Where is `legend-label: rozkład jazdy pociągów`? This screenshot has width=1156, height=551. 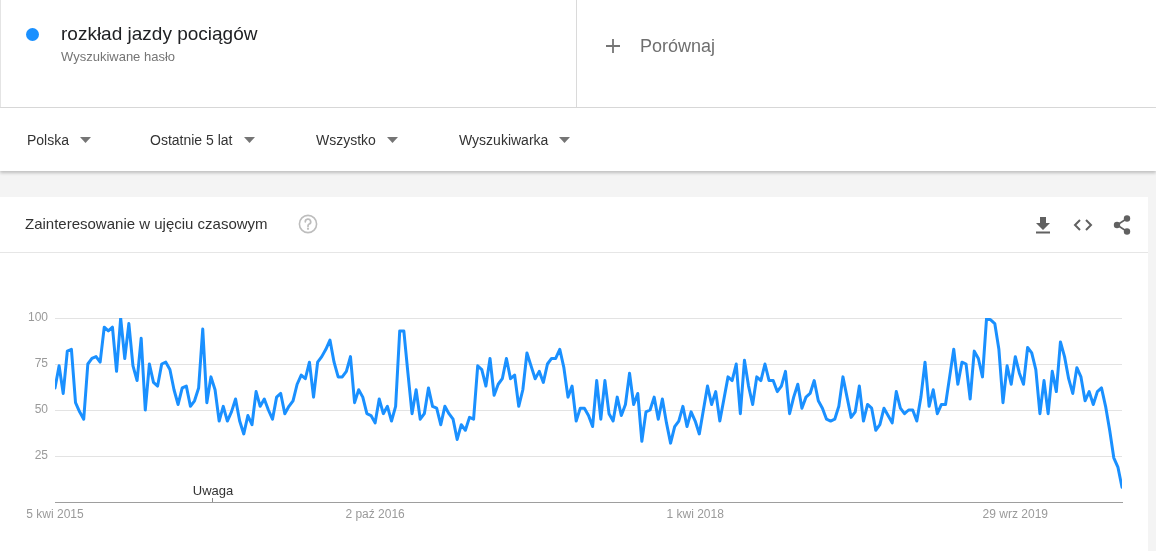
legend-label: rozkład jazdy pociągów is located at coordinates (159, 34).